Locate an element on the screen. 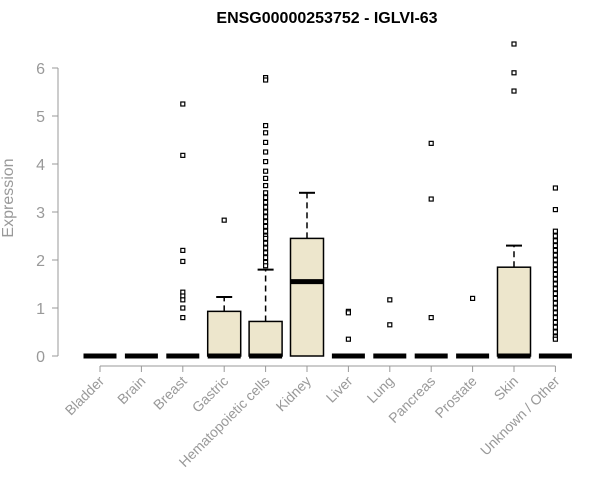  y-tick-label: 2 is located at coordinates (40, 261).